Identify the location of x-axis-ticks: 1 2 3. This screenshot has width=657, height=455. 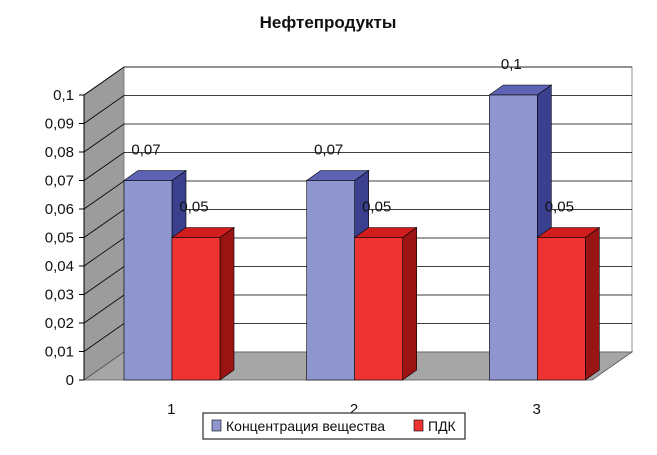
(354, 409).